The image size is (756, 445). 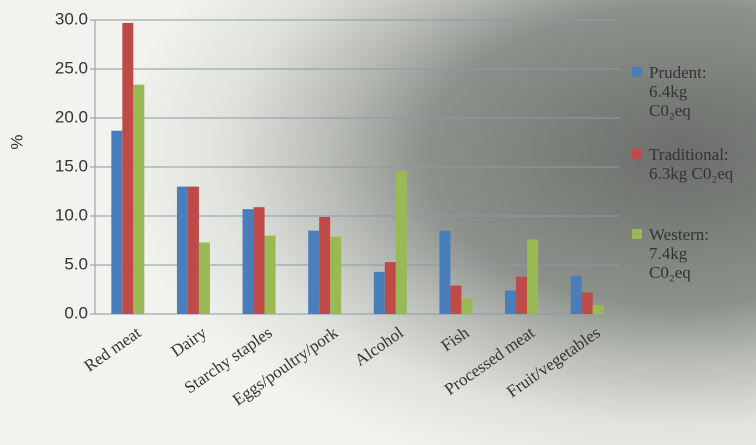 What do you see at coordinates (76, 263) in the screenshot?
I see `y-tick-label: 5.0` at bounding box center [76, 263].